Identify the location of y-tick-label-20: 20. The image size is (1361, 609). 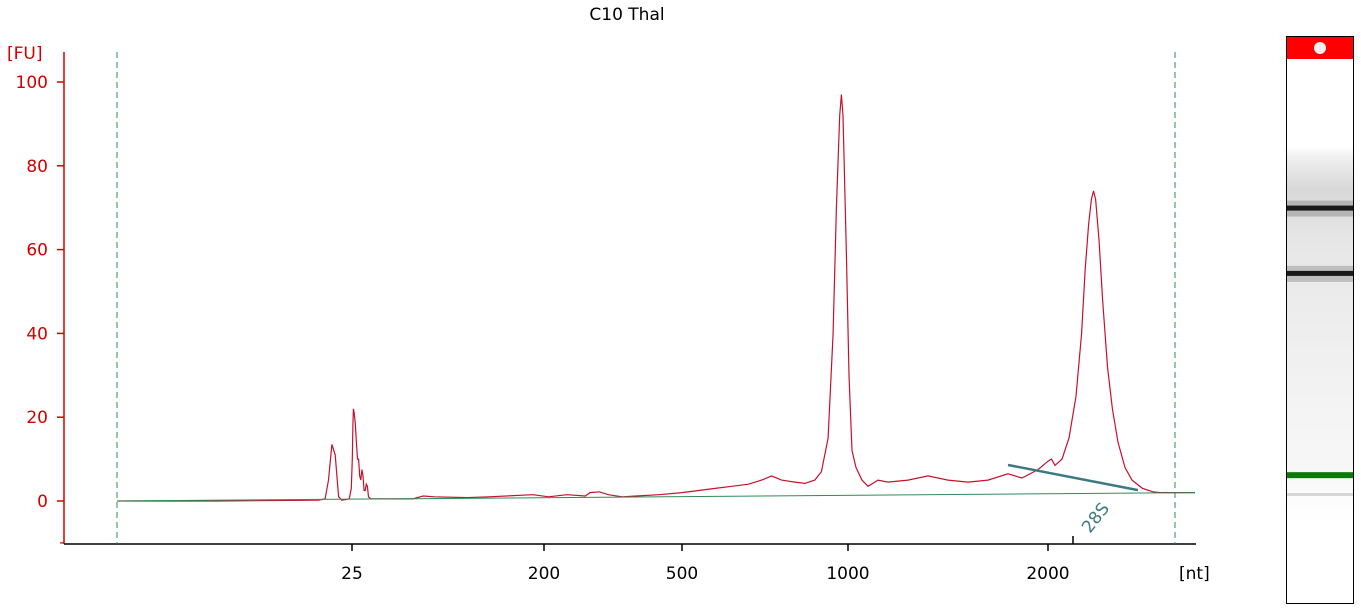
(37, 418).